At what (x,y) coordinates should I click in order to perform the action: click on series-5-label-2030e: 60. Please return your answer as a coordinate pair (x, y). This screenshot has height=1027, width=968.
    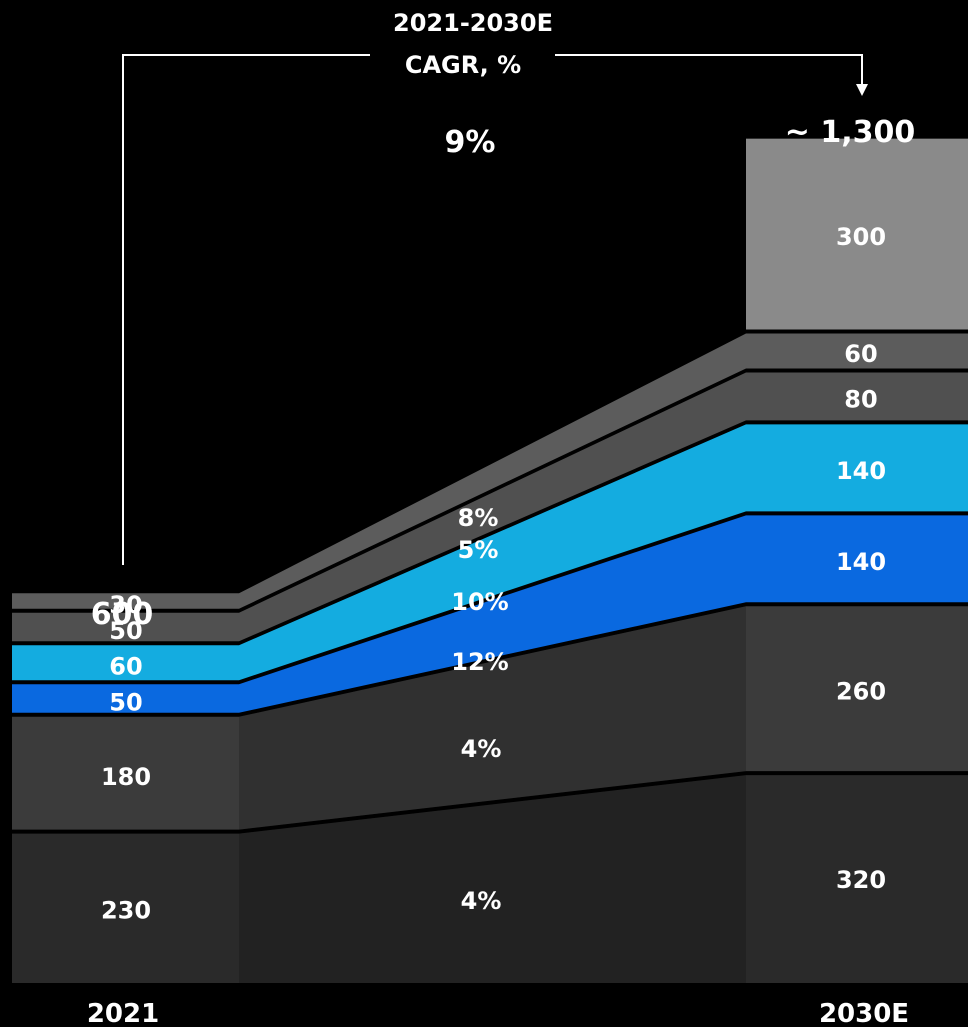
    Looking at the image, I should click on (860, 354).